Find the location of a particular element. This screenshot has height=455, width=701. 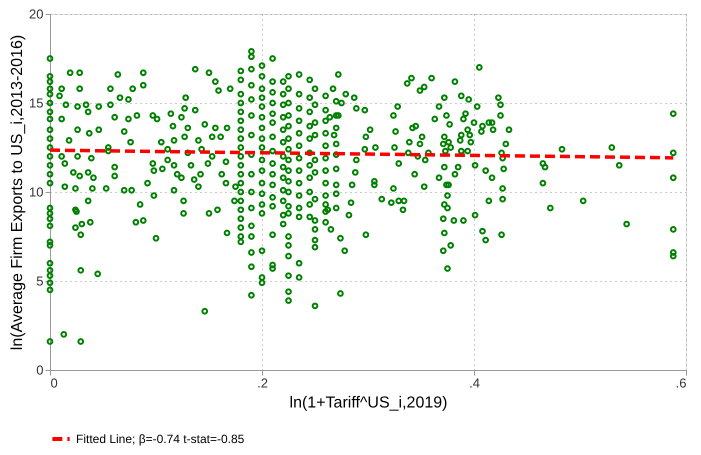

x-tick-label: .4 is located at coordinates (474, 383).